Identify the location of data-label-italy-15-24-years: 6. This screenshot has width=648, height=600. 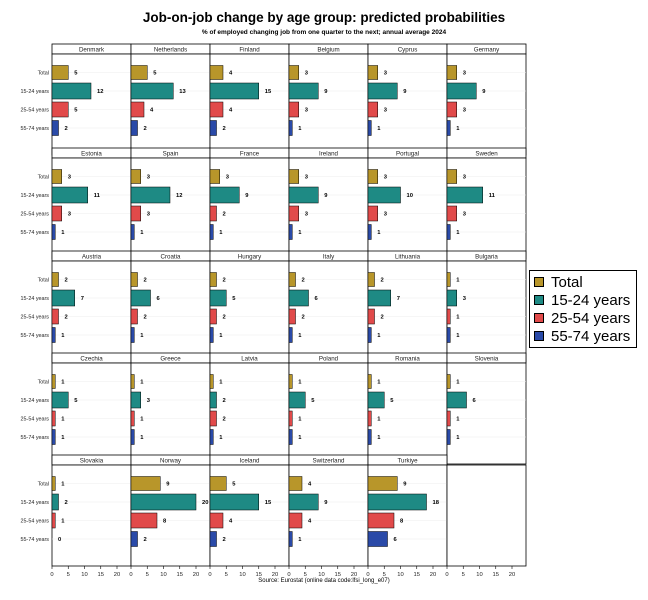
(317, 299).